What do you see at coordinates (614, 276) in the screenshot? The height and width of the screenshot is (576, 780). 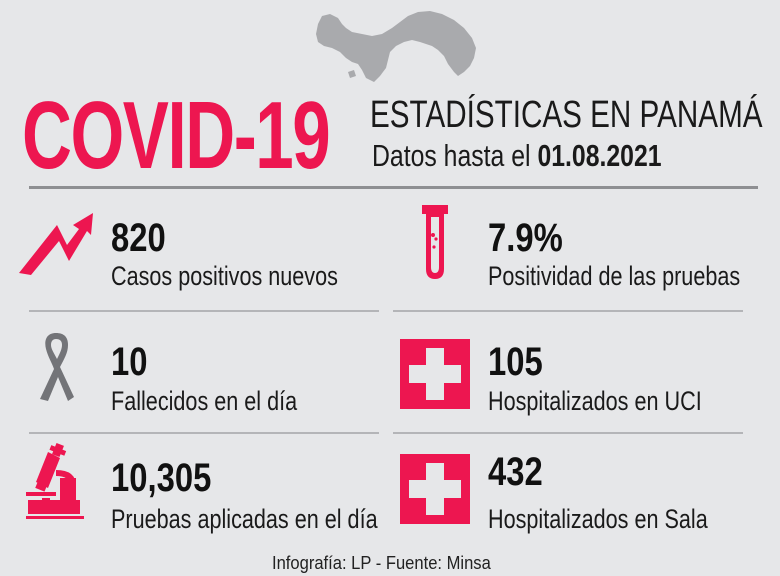 I see `stat-label: Positividad de las pruebas` at bounding box center [614, 276].